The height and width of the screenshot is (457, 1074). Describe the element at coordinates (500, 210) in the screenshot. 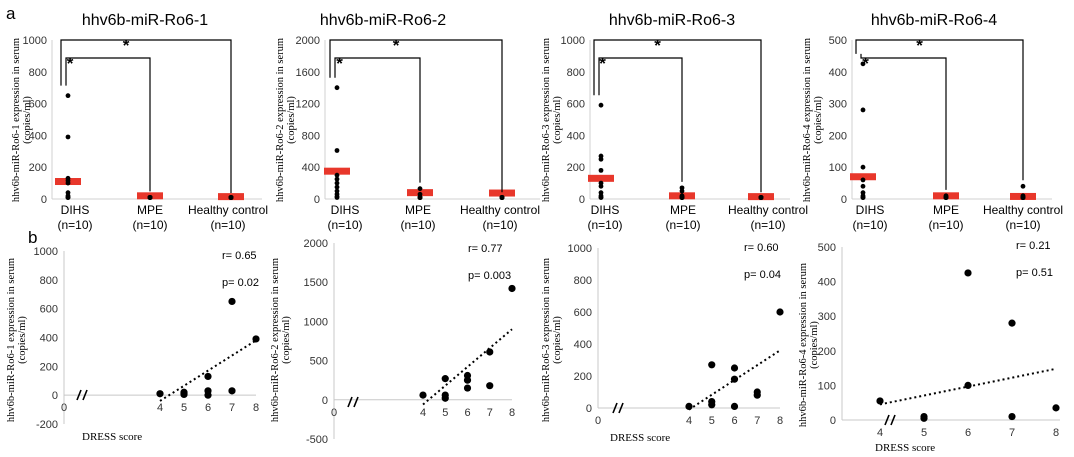

I see `category-label: Healthy control` at that location.